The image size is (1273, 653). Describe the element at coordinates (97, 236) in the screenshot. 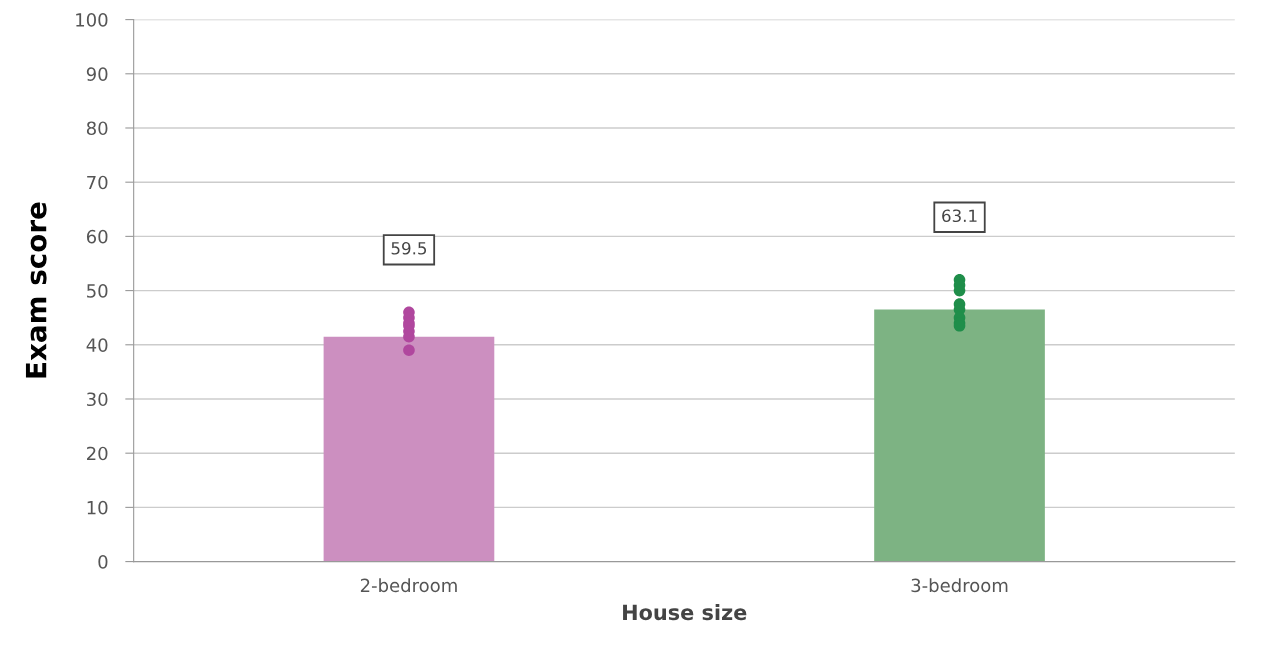

I see `y-tick-label: 60` at that location.